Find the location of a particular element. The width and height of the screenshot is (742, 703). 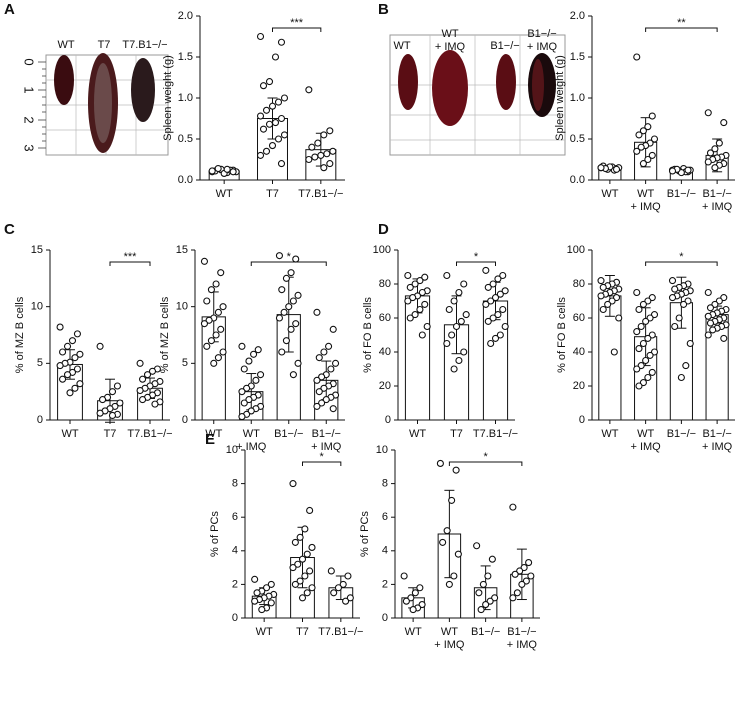

chart: 0 5 10 15 % of MZ B cells WT T7 T7.B1−/− *** is located at coordinates (93, 342).